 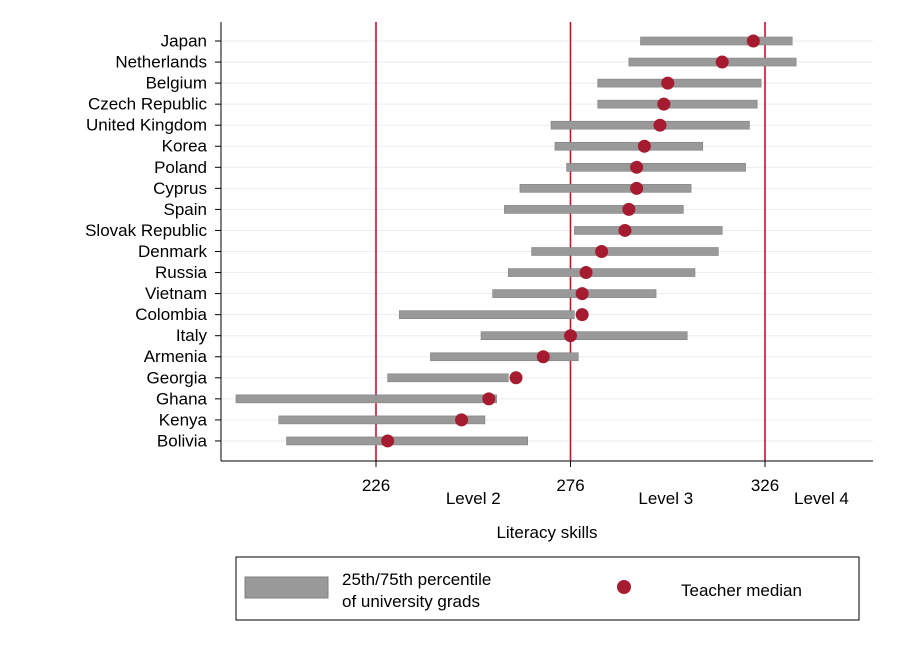 I want to click on category-label: Belgium, so click(x=176, y=83).